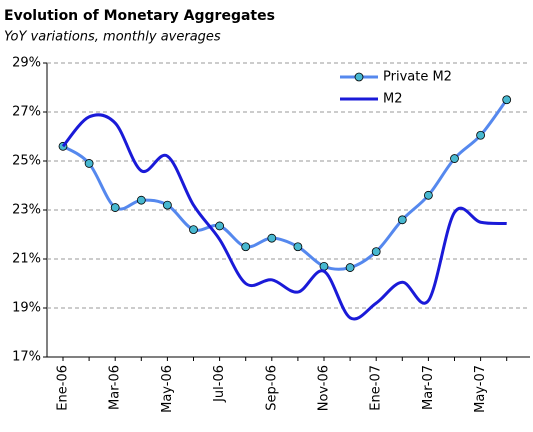 This screenshot has width=533, height=432. I want to click on legend-marker, so click(359, 77).